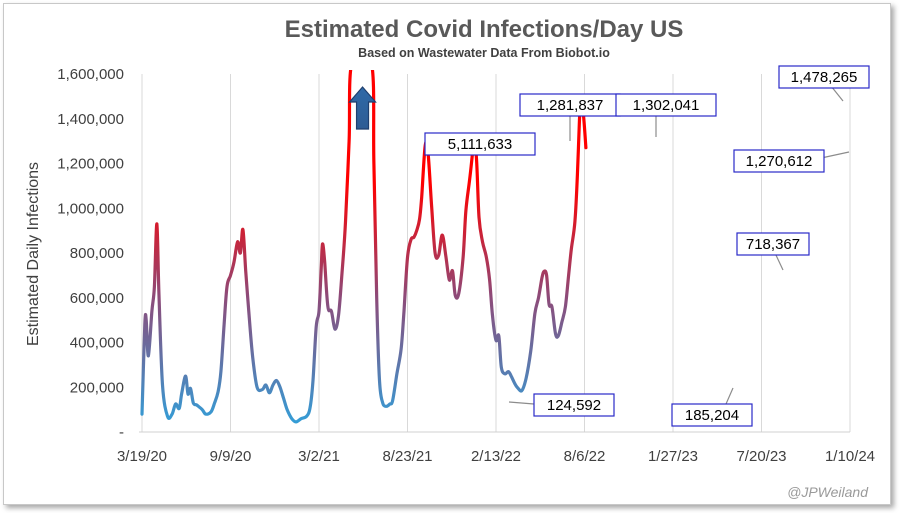  What do you see at coordinates (90, 164) in the screenshot?
I see `y-tick-label: 1,200,000` at bounding box center [90, 164].